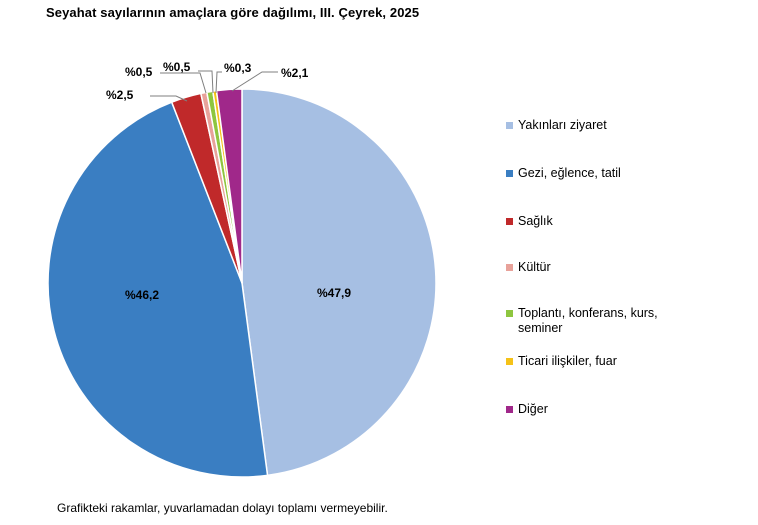 The image size is (758, 525). I want to click on slice-data-label: %46,2, so click(142, 295).